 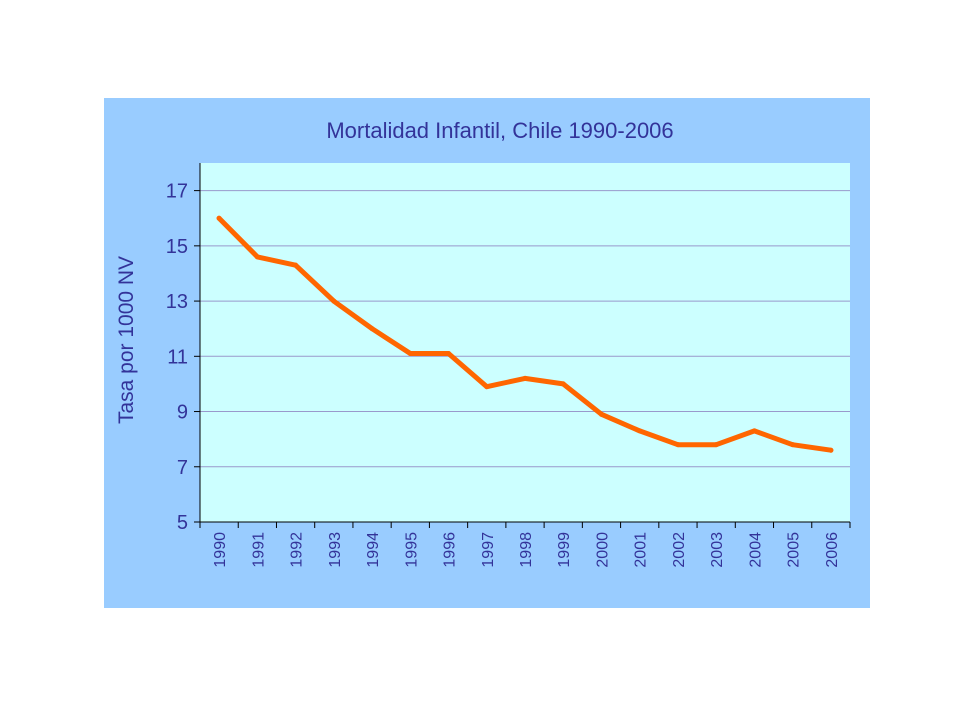 I want to click on y-tick-label: 17, so click(x=177, y=192).